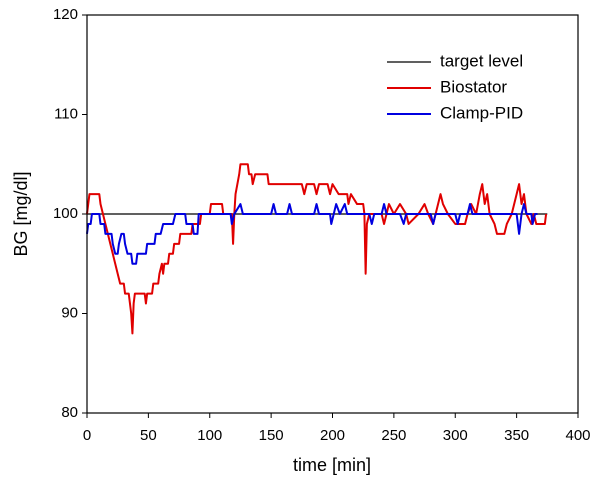  Describe the element at coordinates (481, 60) in the screenshot. I see `legend-text: target level` at that location.